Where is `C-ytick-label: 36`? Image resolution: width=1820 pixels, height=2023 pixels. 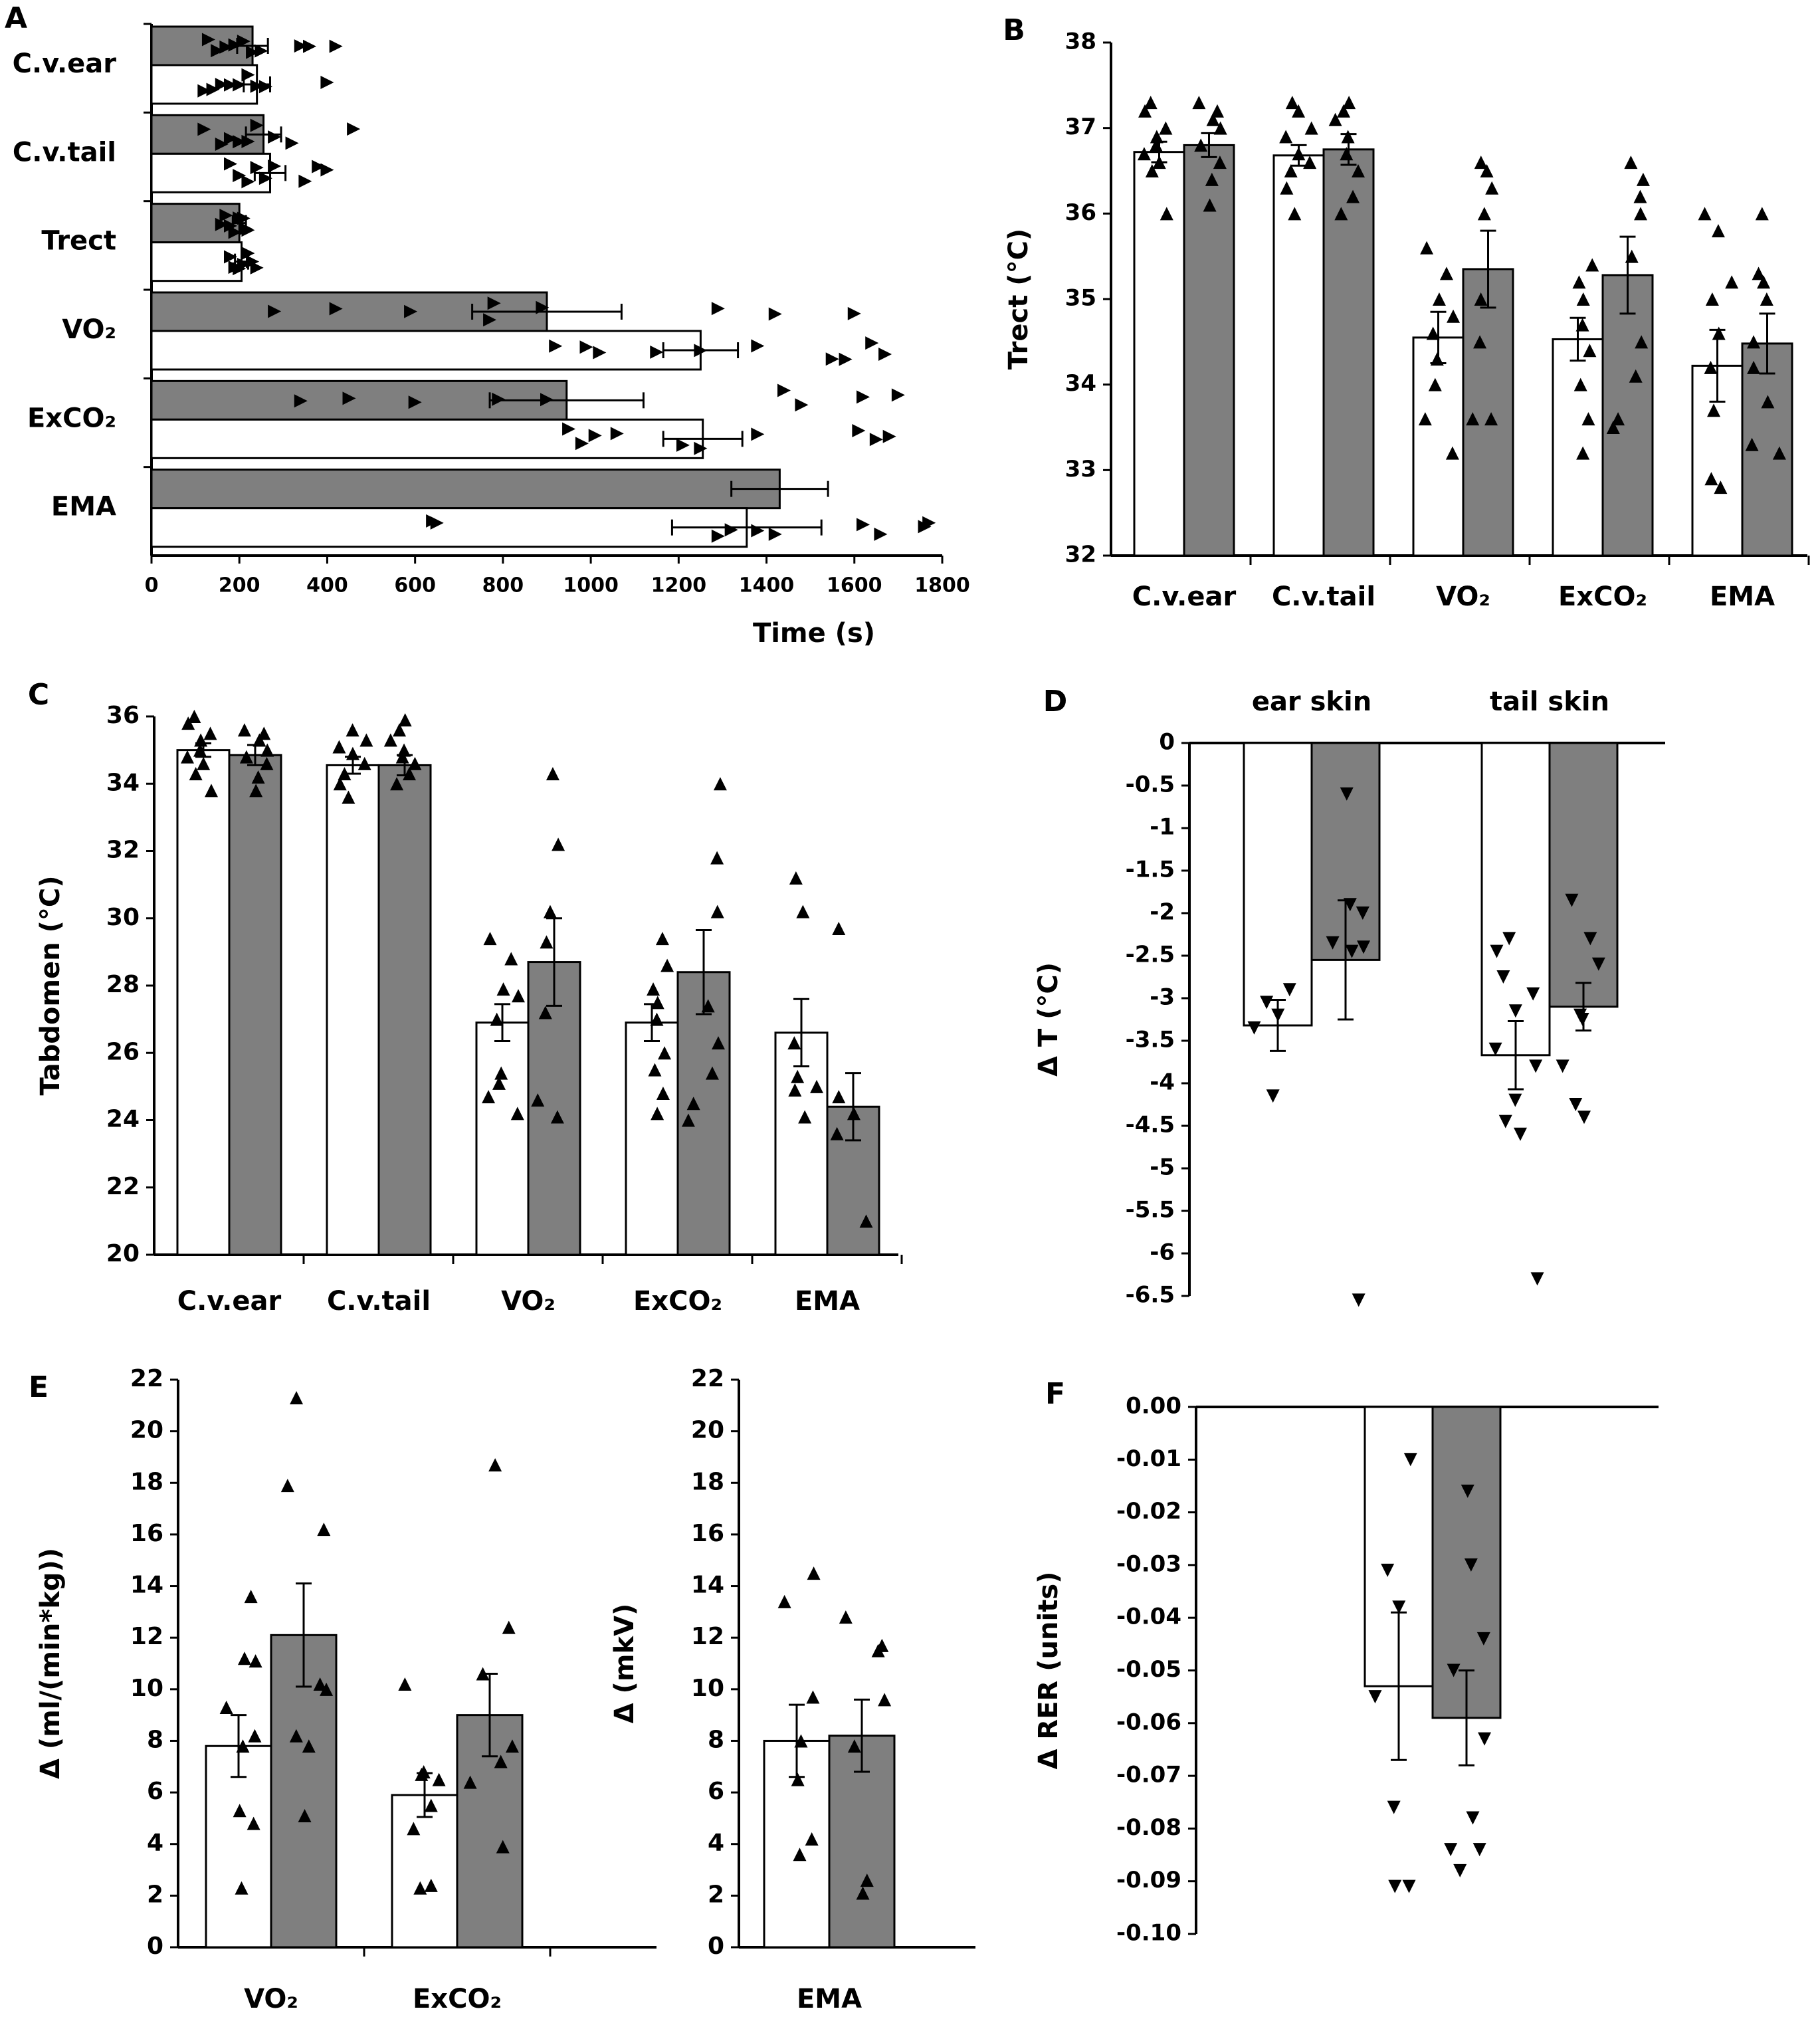
C-ytick-label: 36 is located at coordinates (123, 716).